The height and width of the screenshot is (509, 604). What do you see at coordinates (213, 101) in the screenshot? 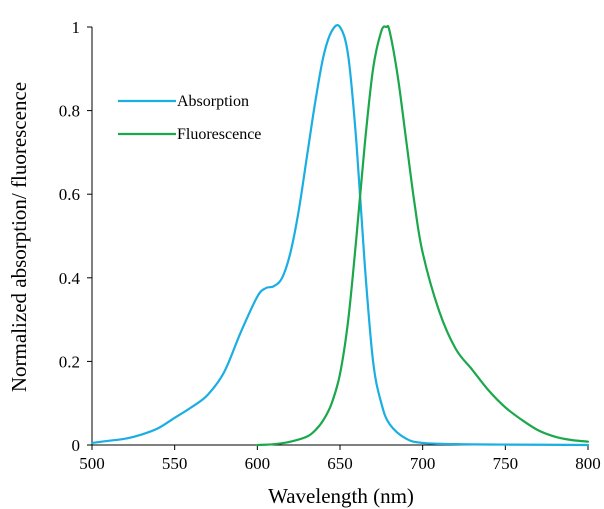
I see `legend-label: Absorption` at bounding box center [213, 101].